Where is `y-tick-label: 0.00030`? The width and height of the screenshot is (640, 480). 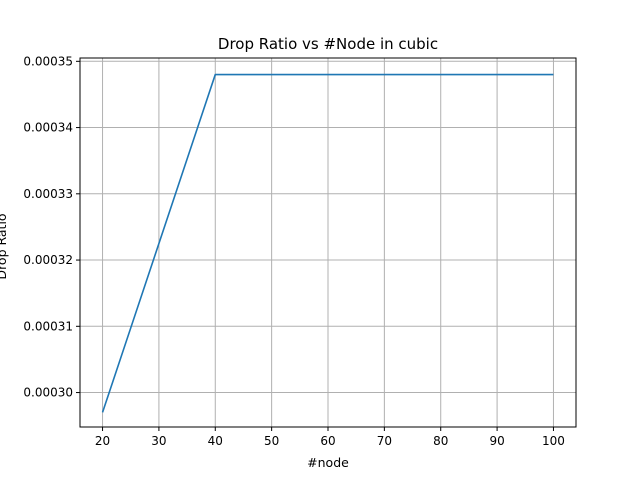 y-tick-label: 0.00030 is located at coordinates (48, 393).